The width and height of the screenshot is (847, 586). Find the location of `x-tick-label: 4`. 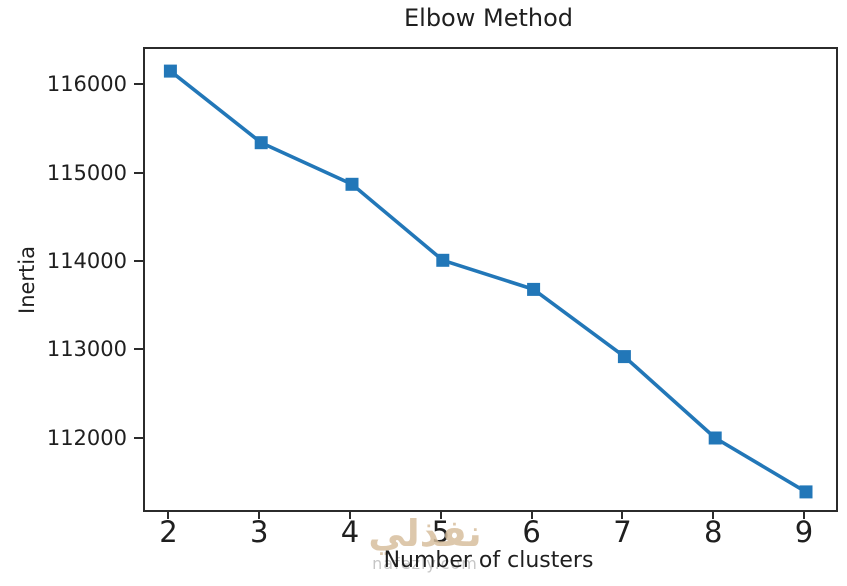

x-tick-label: 4 is located at coordinates (350, 532).